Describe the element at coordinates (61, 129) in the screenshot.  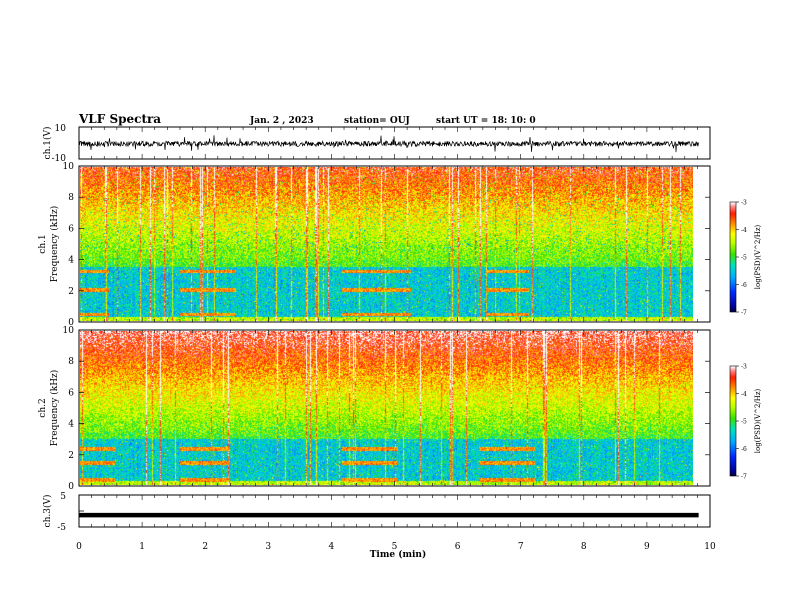
I see `ch1-ytick-top: 10` at that location.